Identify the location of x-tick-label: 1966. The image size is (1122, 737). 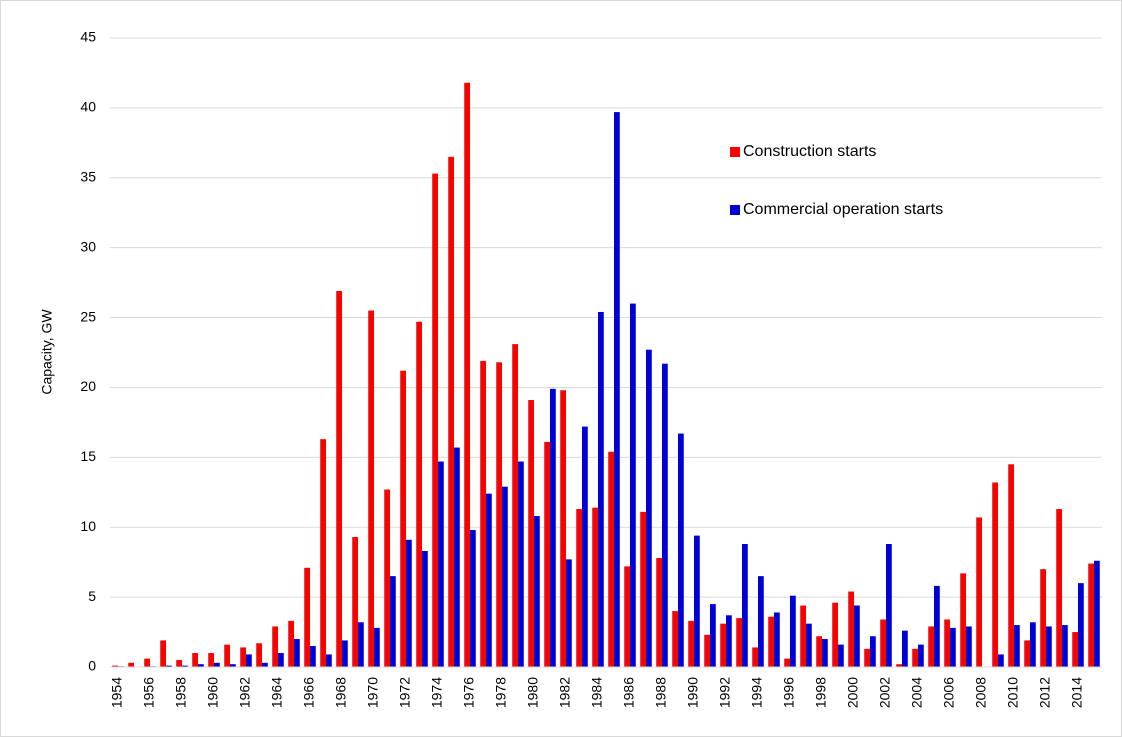
(309, 692).